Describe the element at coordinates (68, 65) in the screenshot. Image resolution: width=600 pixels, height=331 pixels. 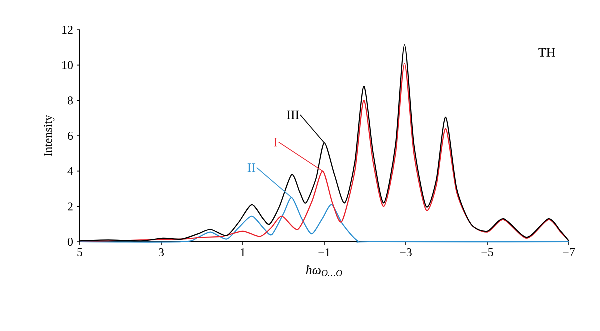
I see `y-tick-label: 10` at that location.